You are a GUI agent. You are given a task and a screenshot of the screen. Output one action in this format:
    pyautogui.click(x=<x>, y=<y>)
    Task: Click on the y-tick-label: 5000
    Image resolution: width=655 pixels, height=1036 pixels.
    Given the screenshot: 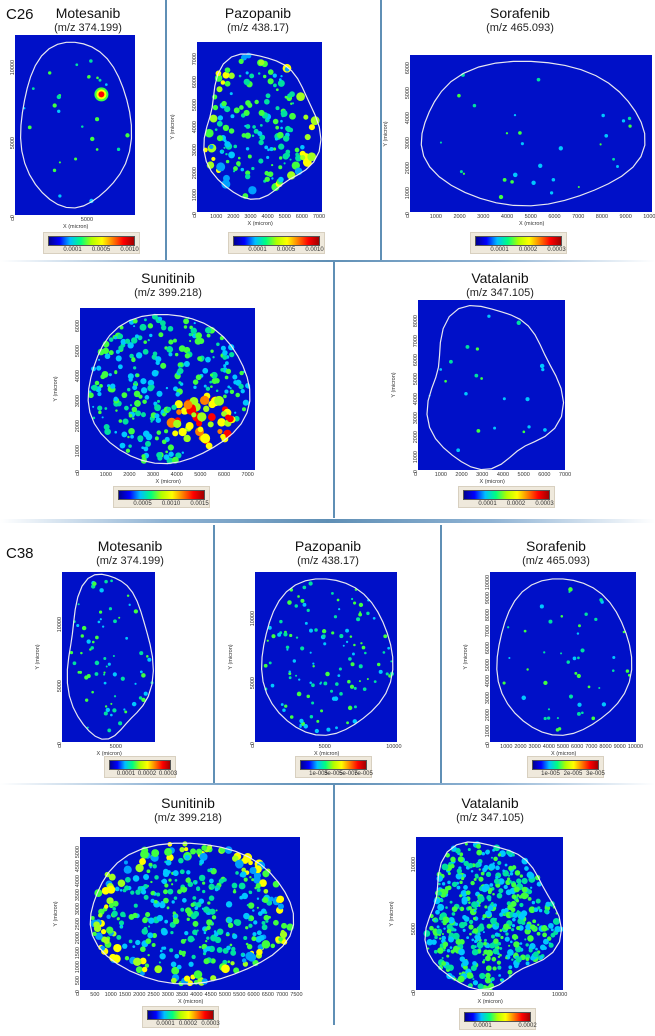 What is the action you would take?
    pyautogui.click(x=253, y=682)
    